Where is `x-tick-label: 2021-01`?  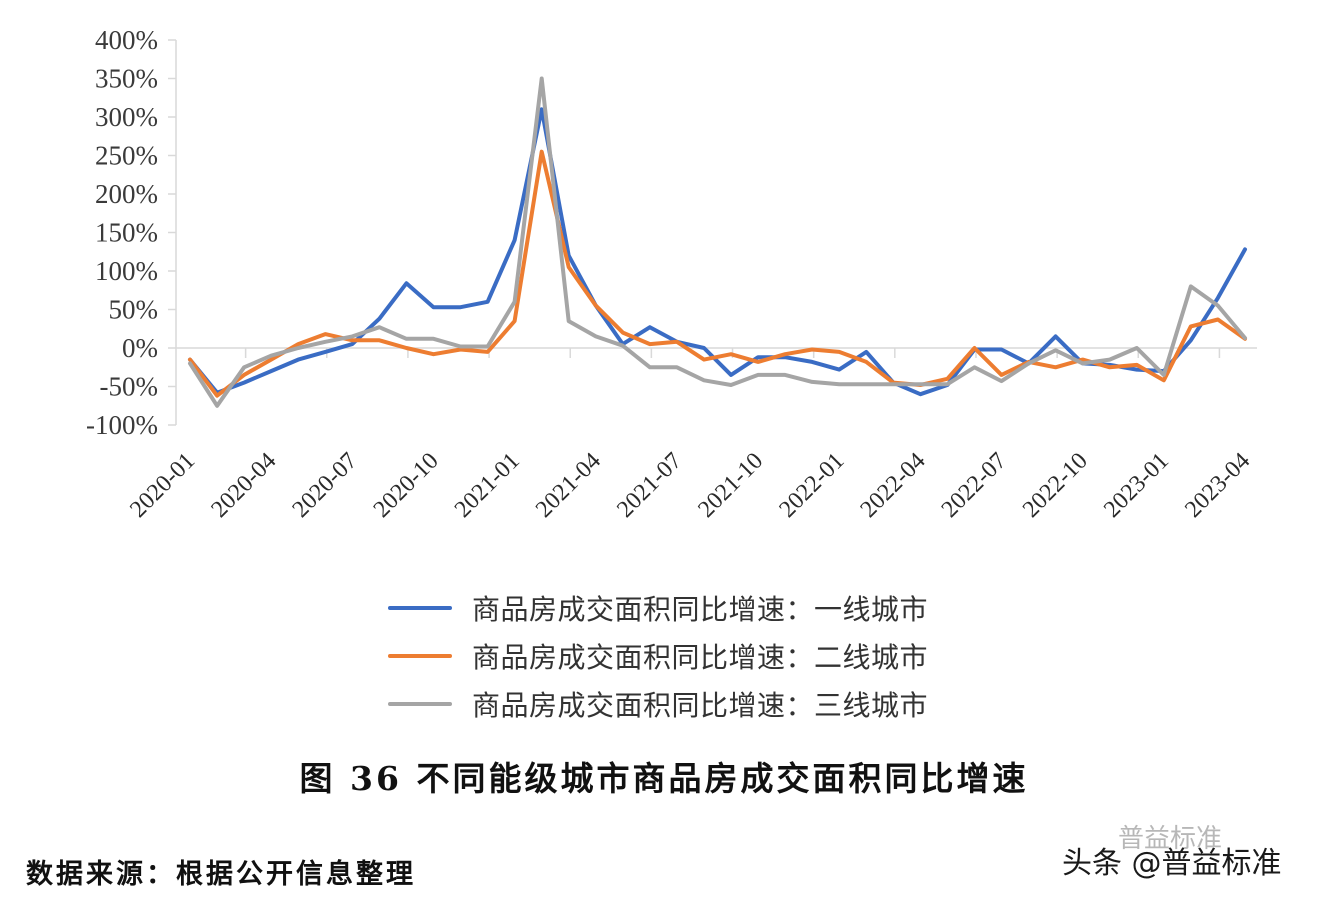 x-tick-label: 2021-01 is located at coordinates (487, 485).